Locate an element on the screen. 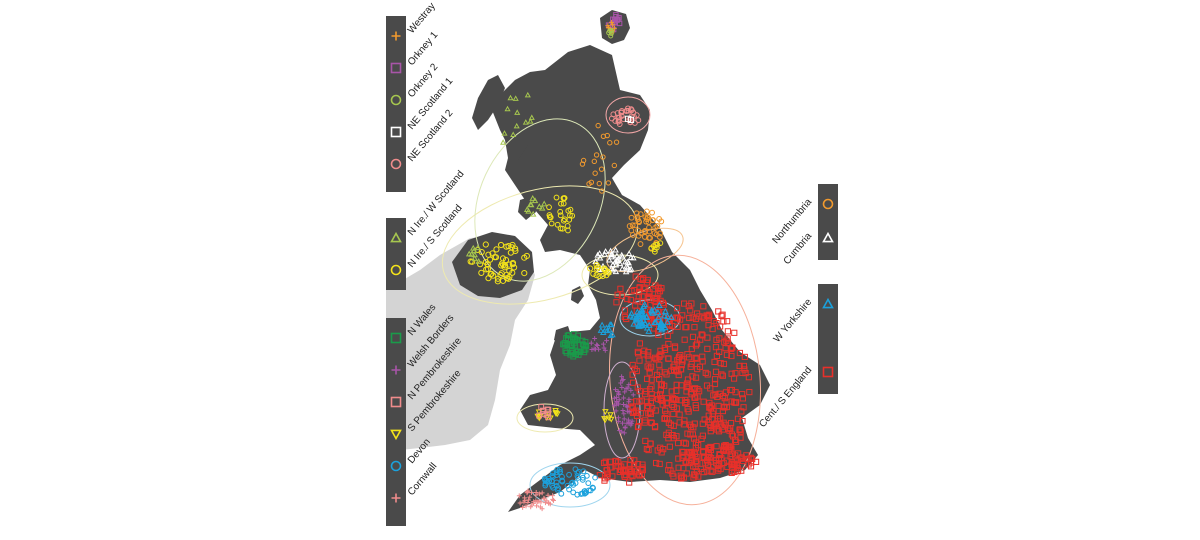 The image size is (1200, 540). sample-marker-n_wales is located at coordinates (585, 342).